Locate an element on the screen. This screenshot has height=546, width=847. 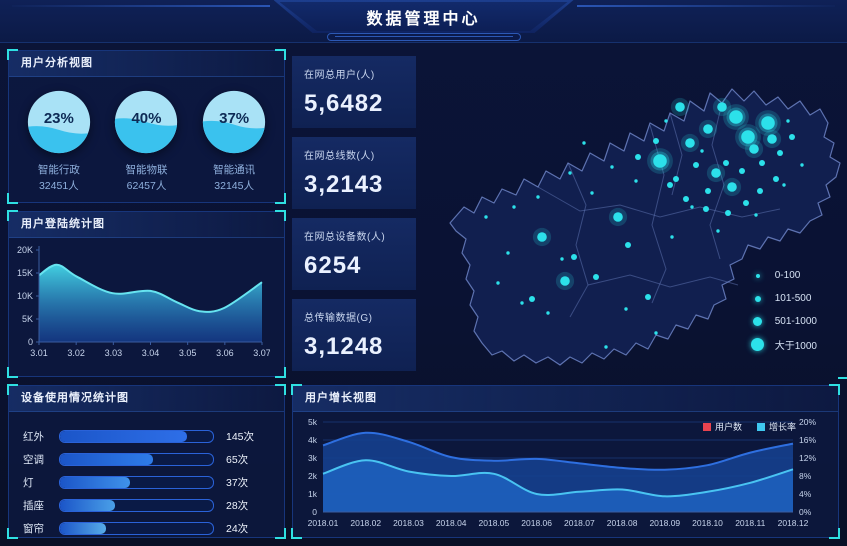
svg-text: 3.07 is located at coordinates (261, 353).